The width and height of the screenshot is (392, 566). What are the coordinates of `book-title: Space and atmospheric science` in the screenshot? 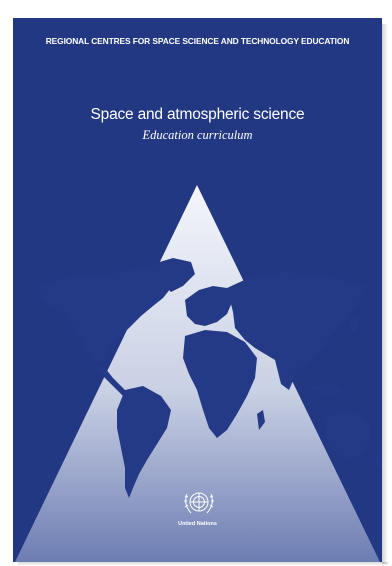 It's located at (197, 114).